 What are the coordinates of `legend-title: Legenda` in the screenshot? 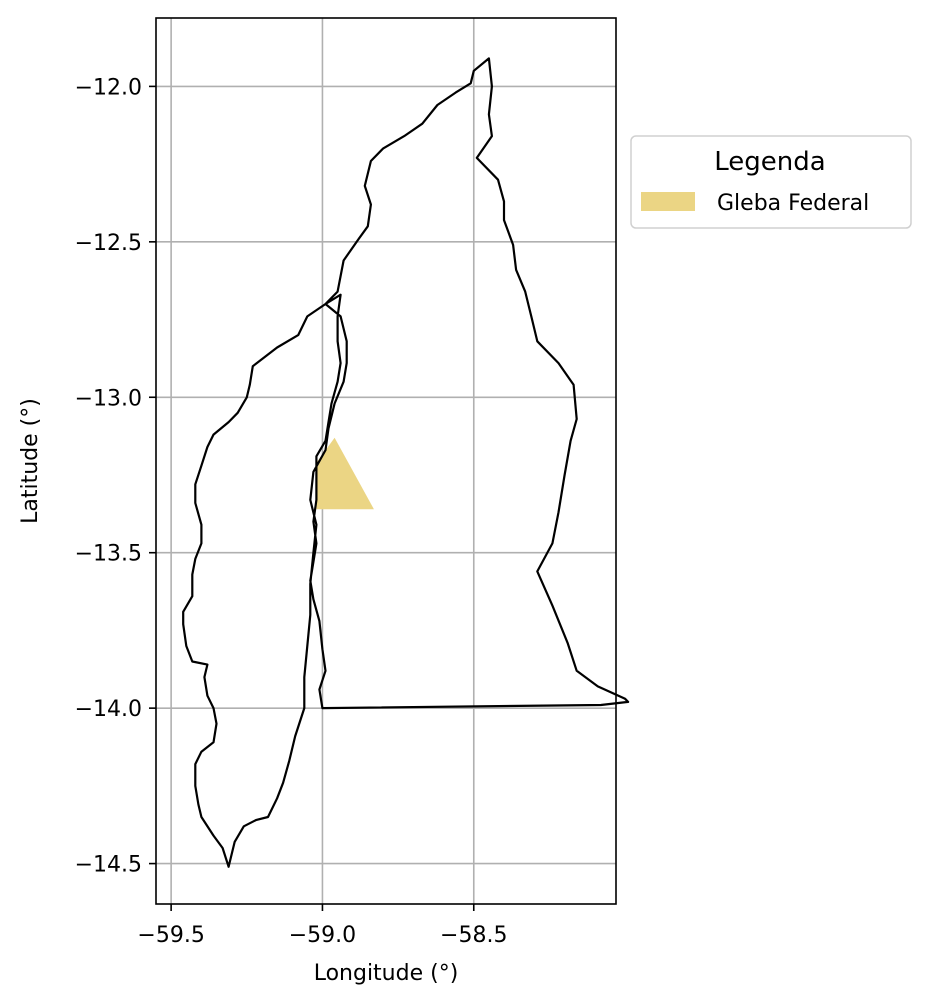 It's located at (769, 162).